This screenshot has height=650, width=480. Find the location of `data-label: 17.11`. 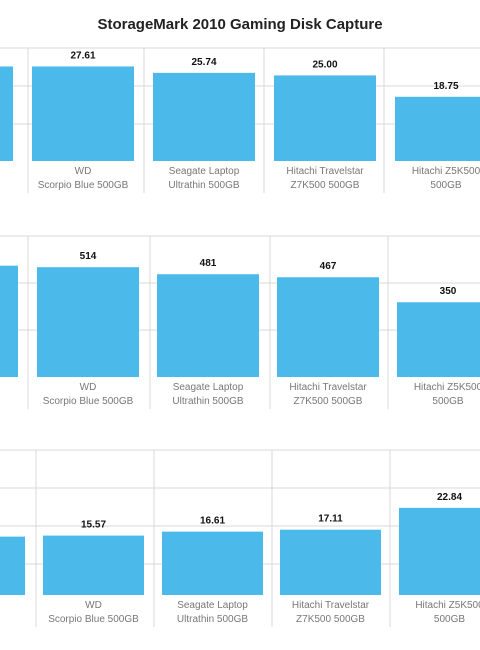

data-label: 17.11 is located at coordinates (330, 519).